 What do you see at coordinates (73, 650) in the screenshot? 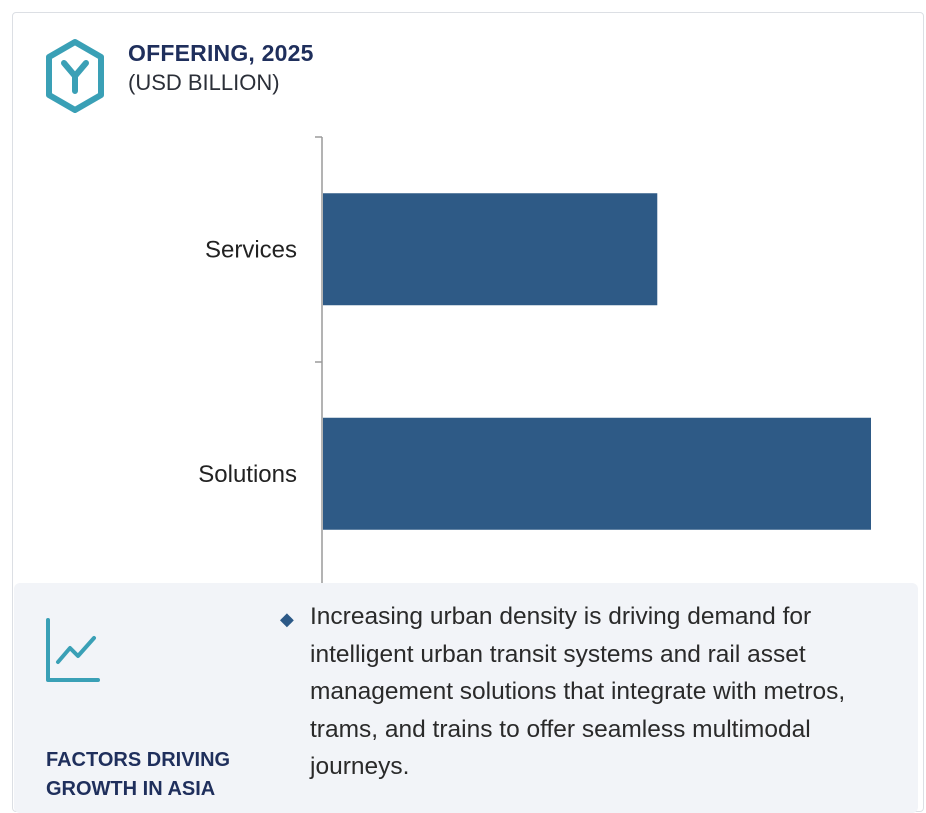
I see `trend-line-icon` at bounding box center [73, 650].